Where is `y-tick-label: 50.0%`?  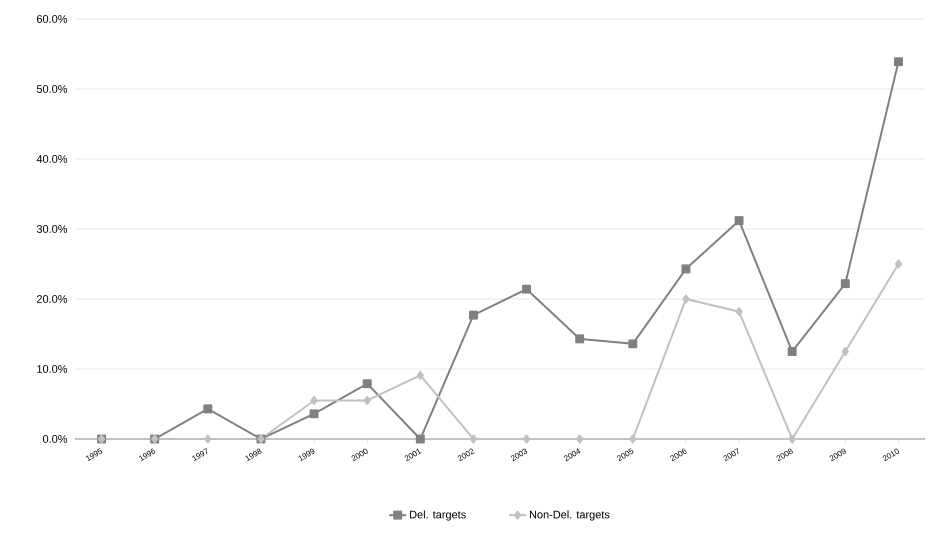
y-tick-label: 50.0% is located at coordinates (52, 89).